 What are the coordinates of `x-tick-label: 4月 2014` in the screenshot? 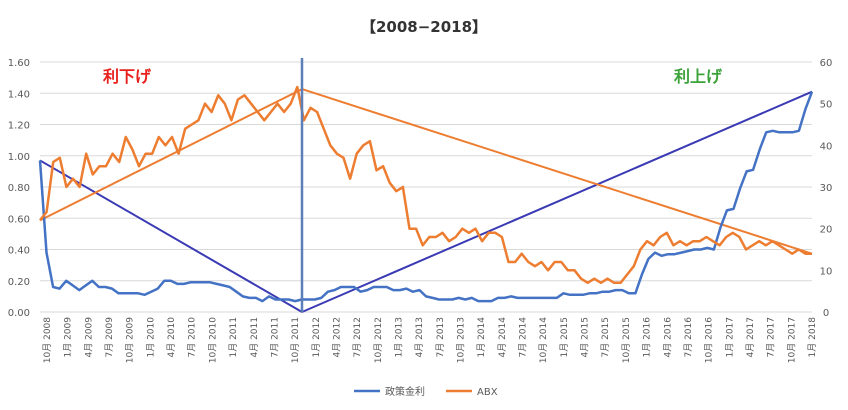 It's located at (502, 337).